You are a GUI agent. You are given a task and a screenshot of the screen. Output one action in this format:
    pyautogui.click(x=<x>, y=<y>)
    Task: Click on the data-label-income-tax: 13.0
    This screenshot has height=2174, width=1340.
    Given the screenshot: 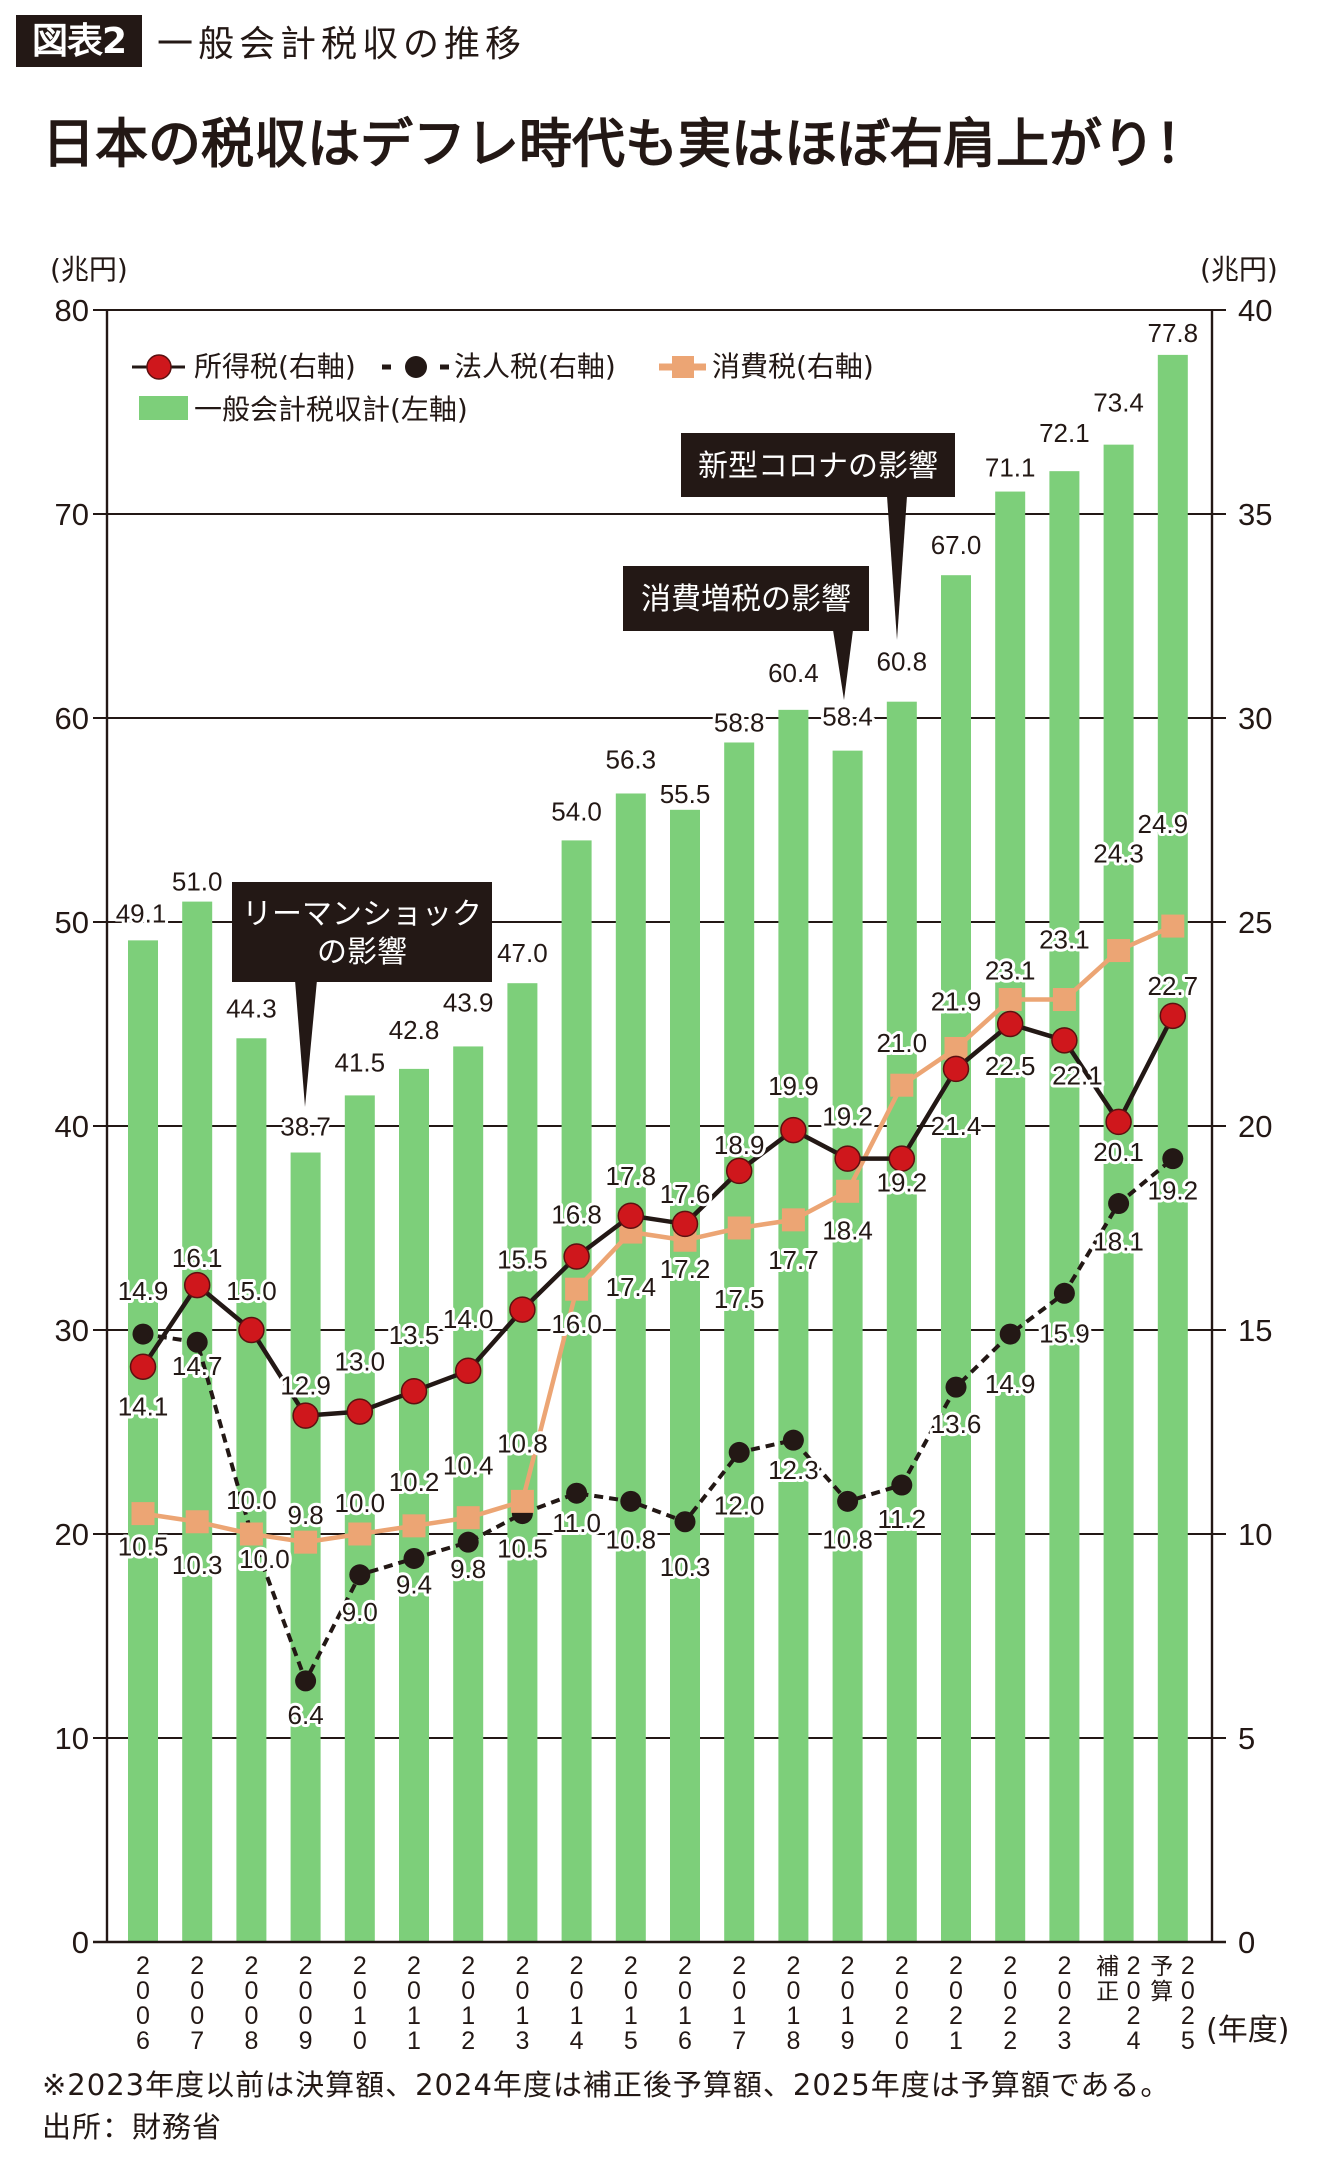 What is the action you would take?
    pyautogui.click(x=359, y=1362)
    